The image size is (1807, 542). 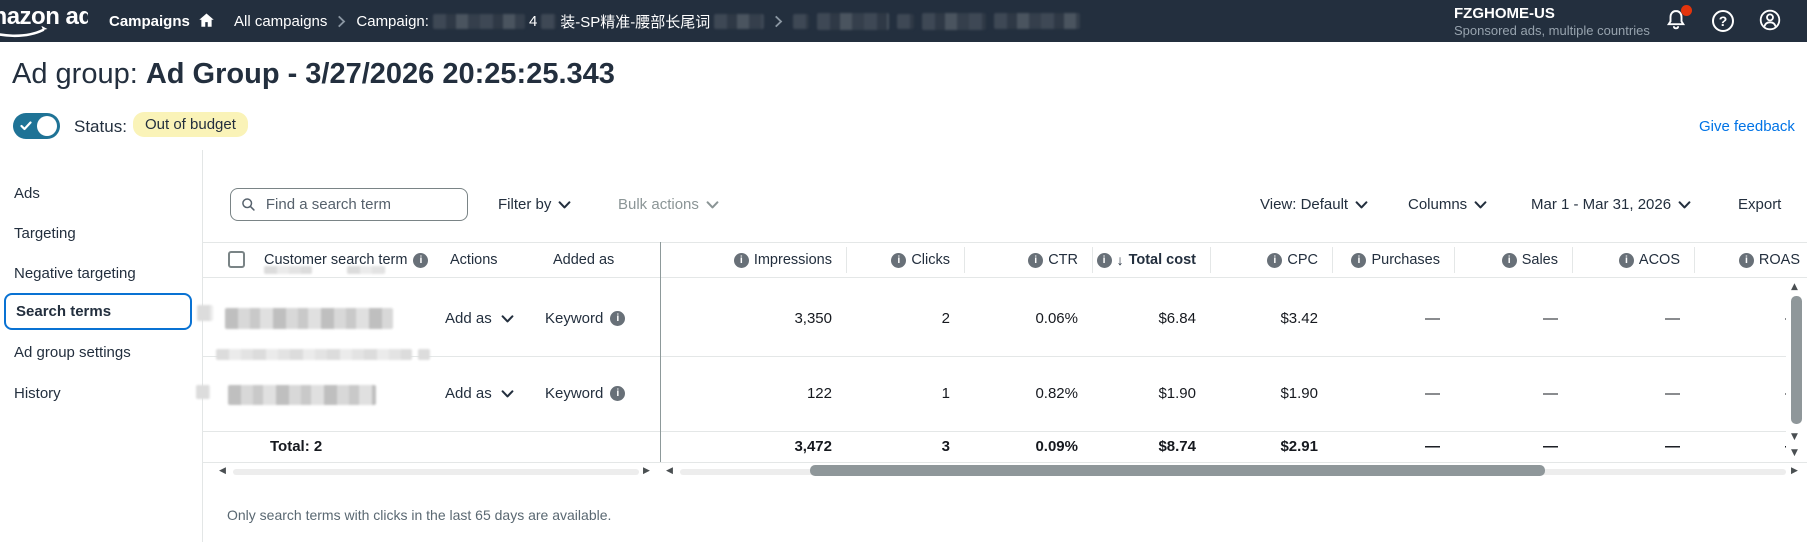 What do you see at coordinates (1177, 393) in the screenshot?
I see `cell-total-cost: $1.90` at bounding box center [1177, 393].